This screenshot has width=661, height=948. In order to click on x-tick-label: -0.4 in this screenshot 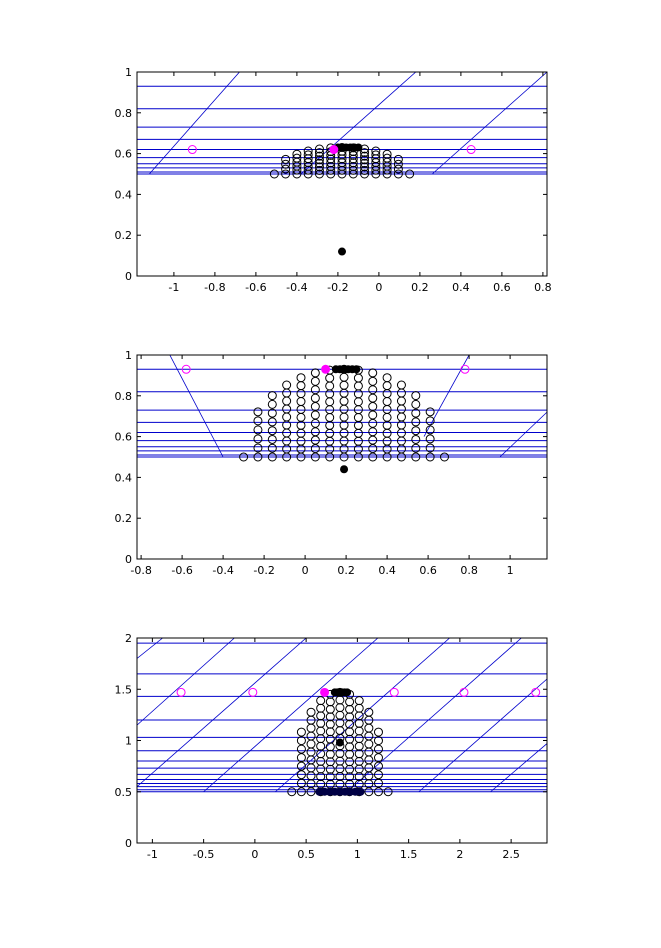, I will do `click(296, 287)`.